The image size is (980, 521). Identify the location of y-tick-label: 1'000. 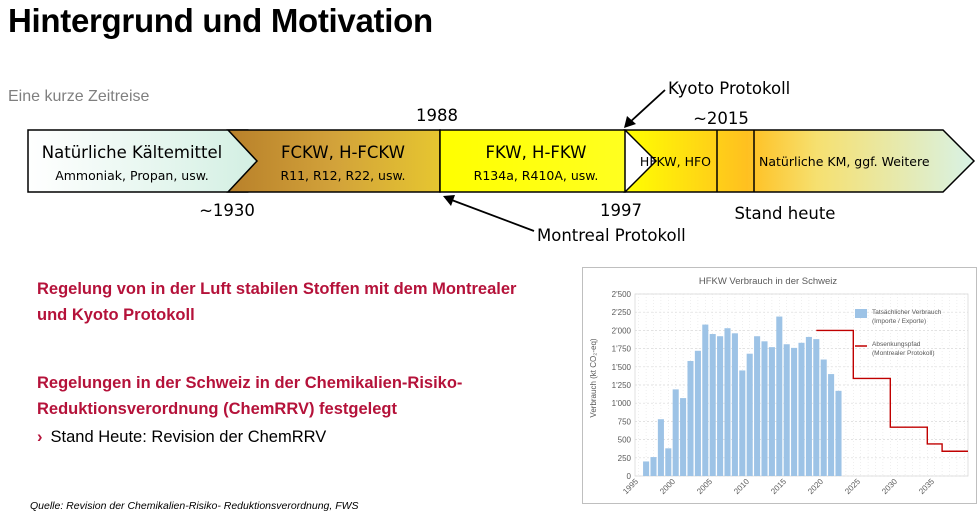
(622, 403).